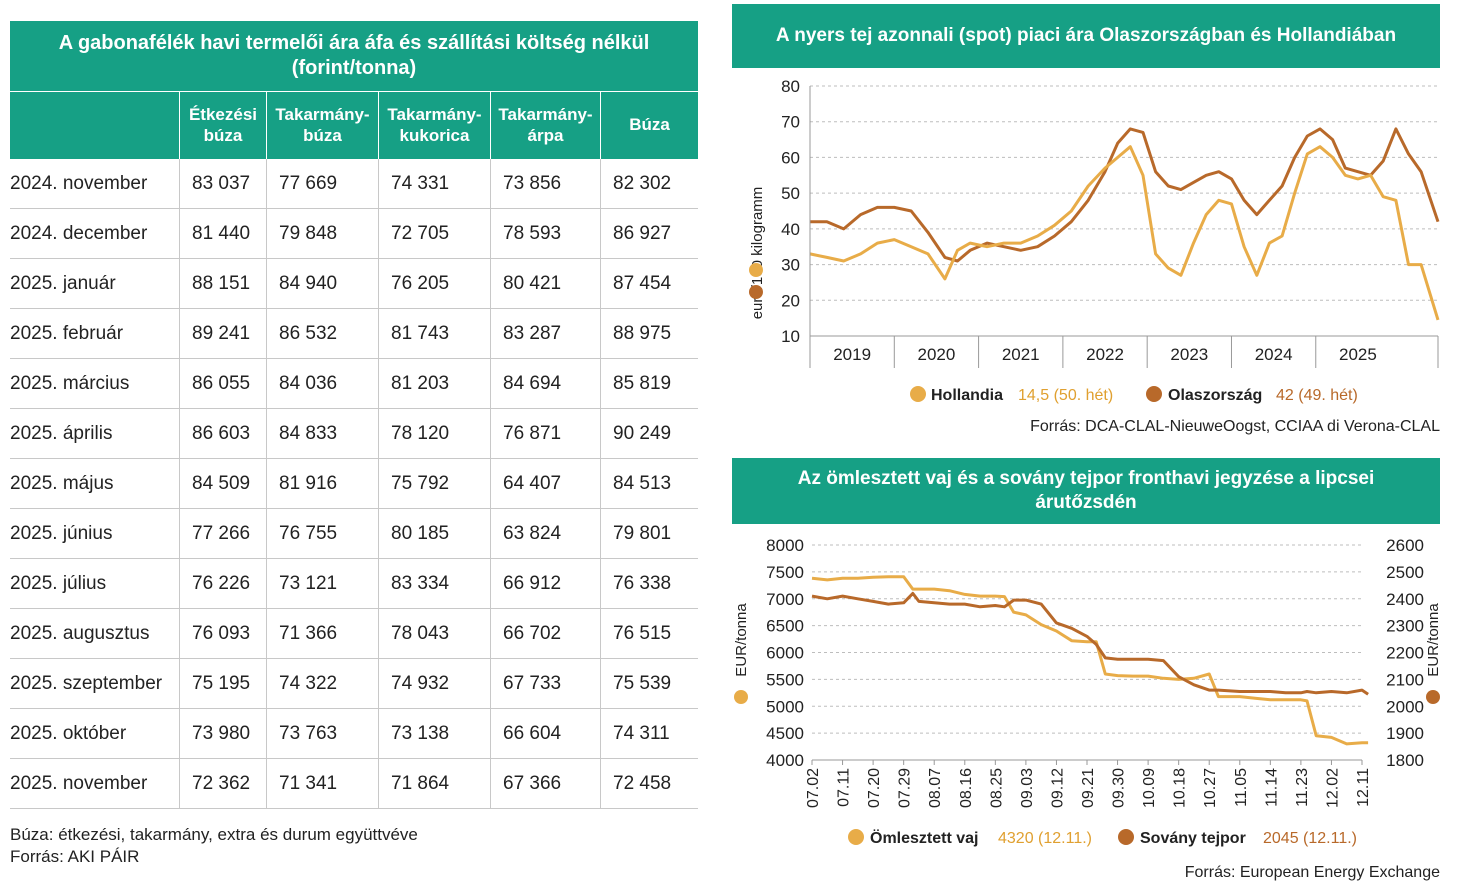 Image resolution: width=1460 pixels, height=894 pixels. What do you see at coordinates (222, 784) in the screenshot?
I see `table-cell: 72 362` at bounding box center [222, 784].